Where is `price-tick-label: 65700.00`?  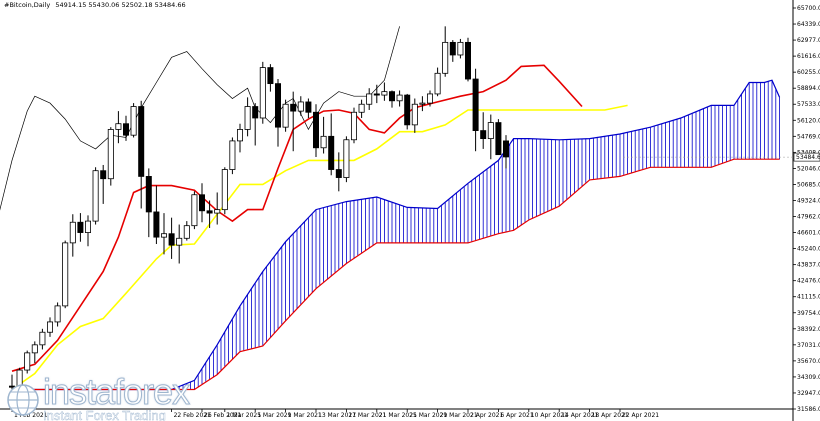 price-tick-label: 65700.00 is located at coordinates (808, 8).